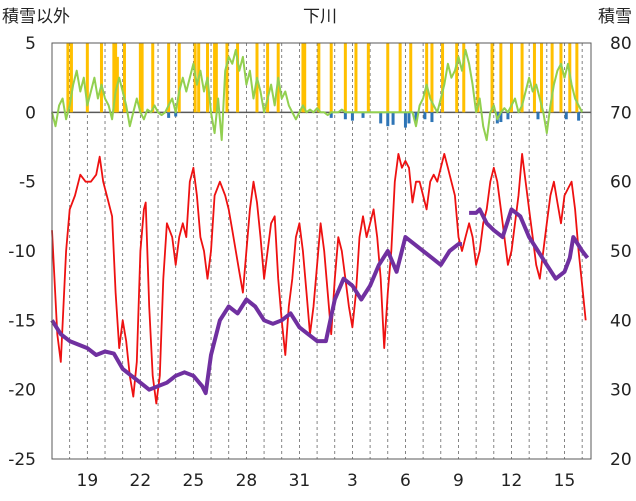  What do you see at coordinates (615, 17) in the screenshot?
I see `right-axis-title: 積雪` at bounding box center [615, 17].